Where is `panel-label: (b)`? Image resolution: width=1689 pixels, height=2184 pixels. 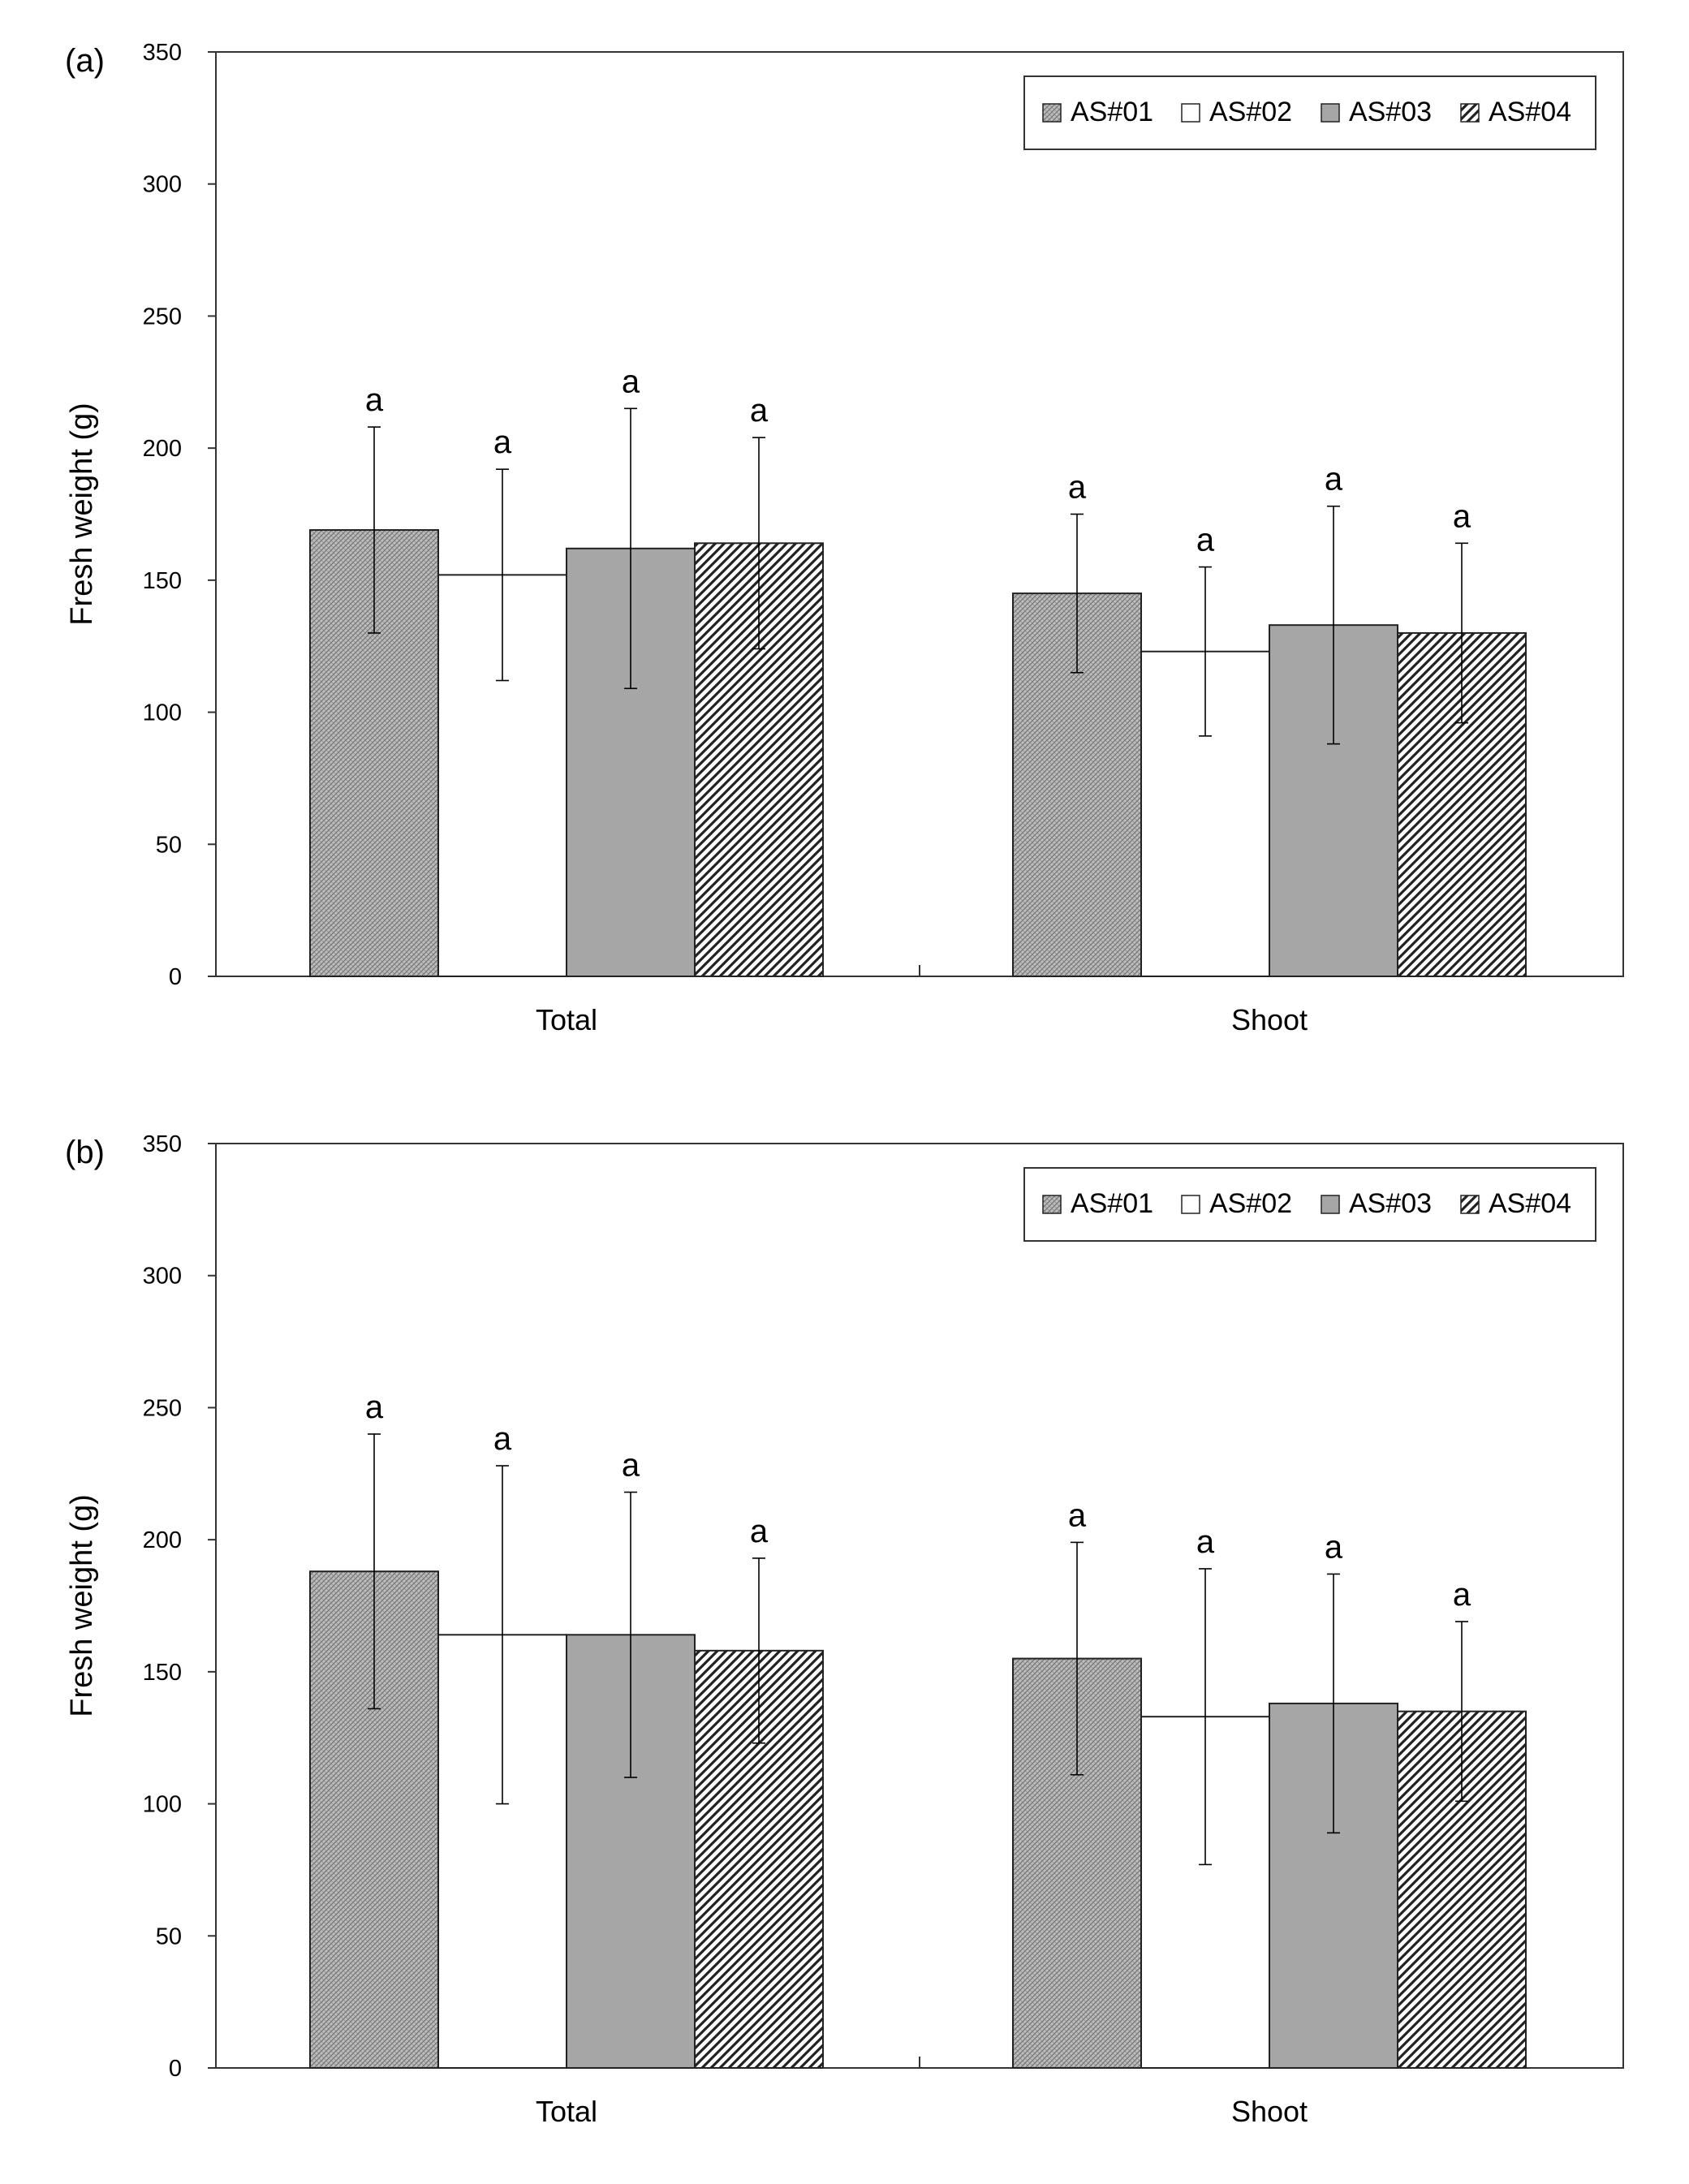 panel-label: (b) is located at coordinates (85, 1152).